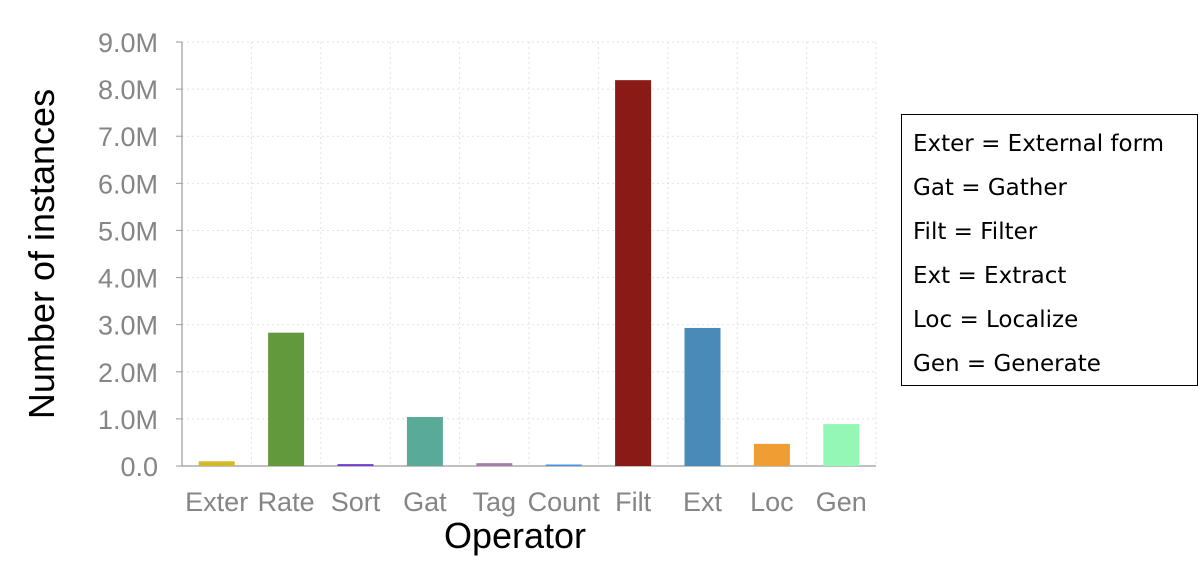  I want to click on legend-entry: Exter = External form, so click(1039, 144).